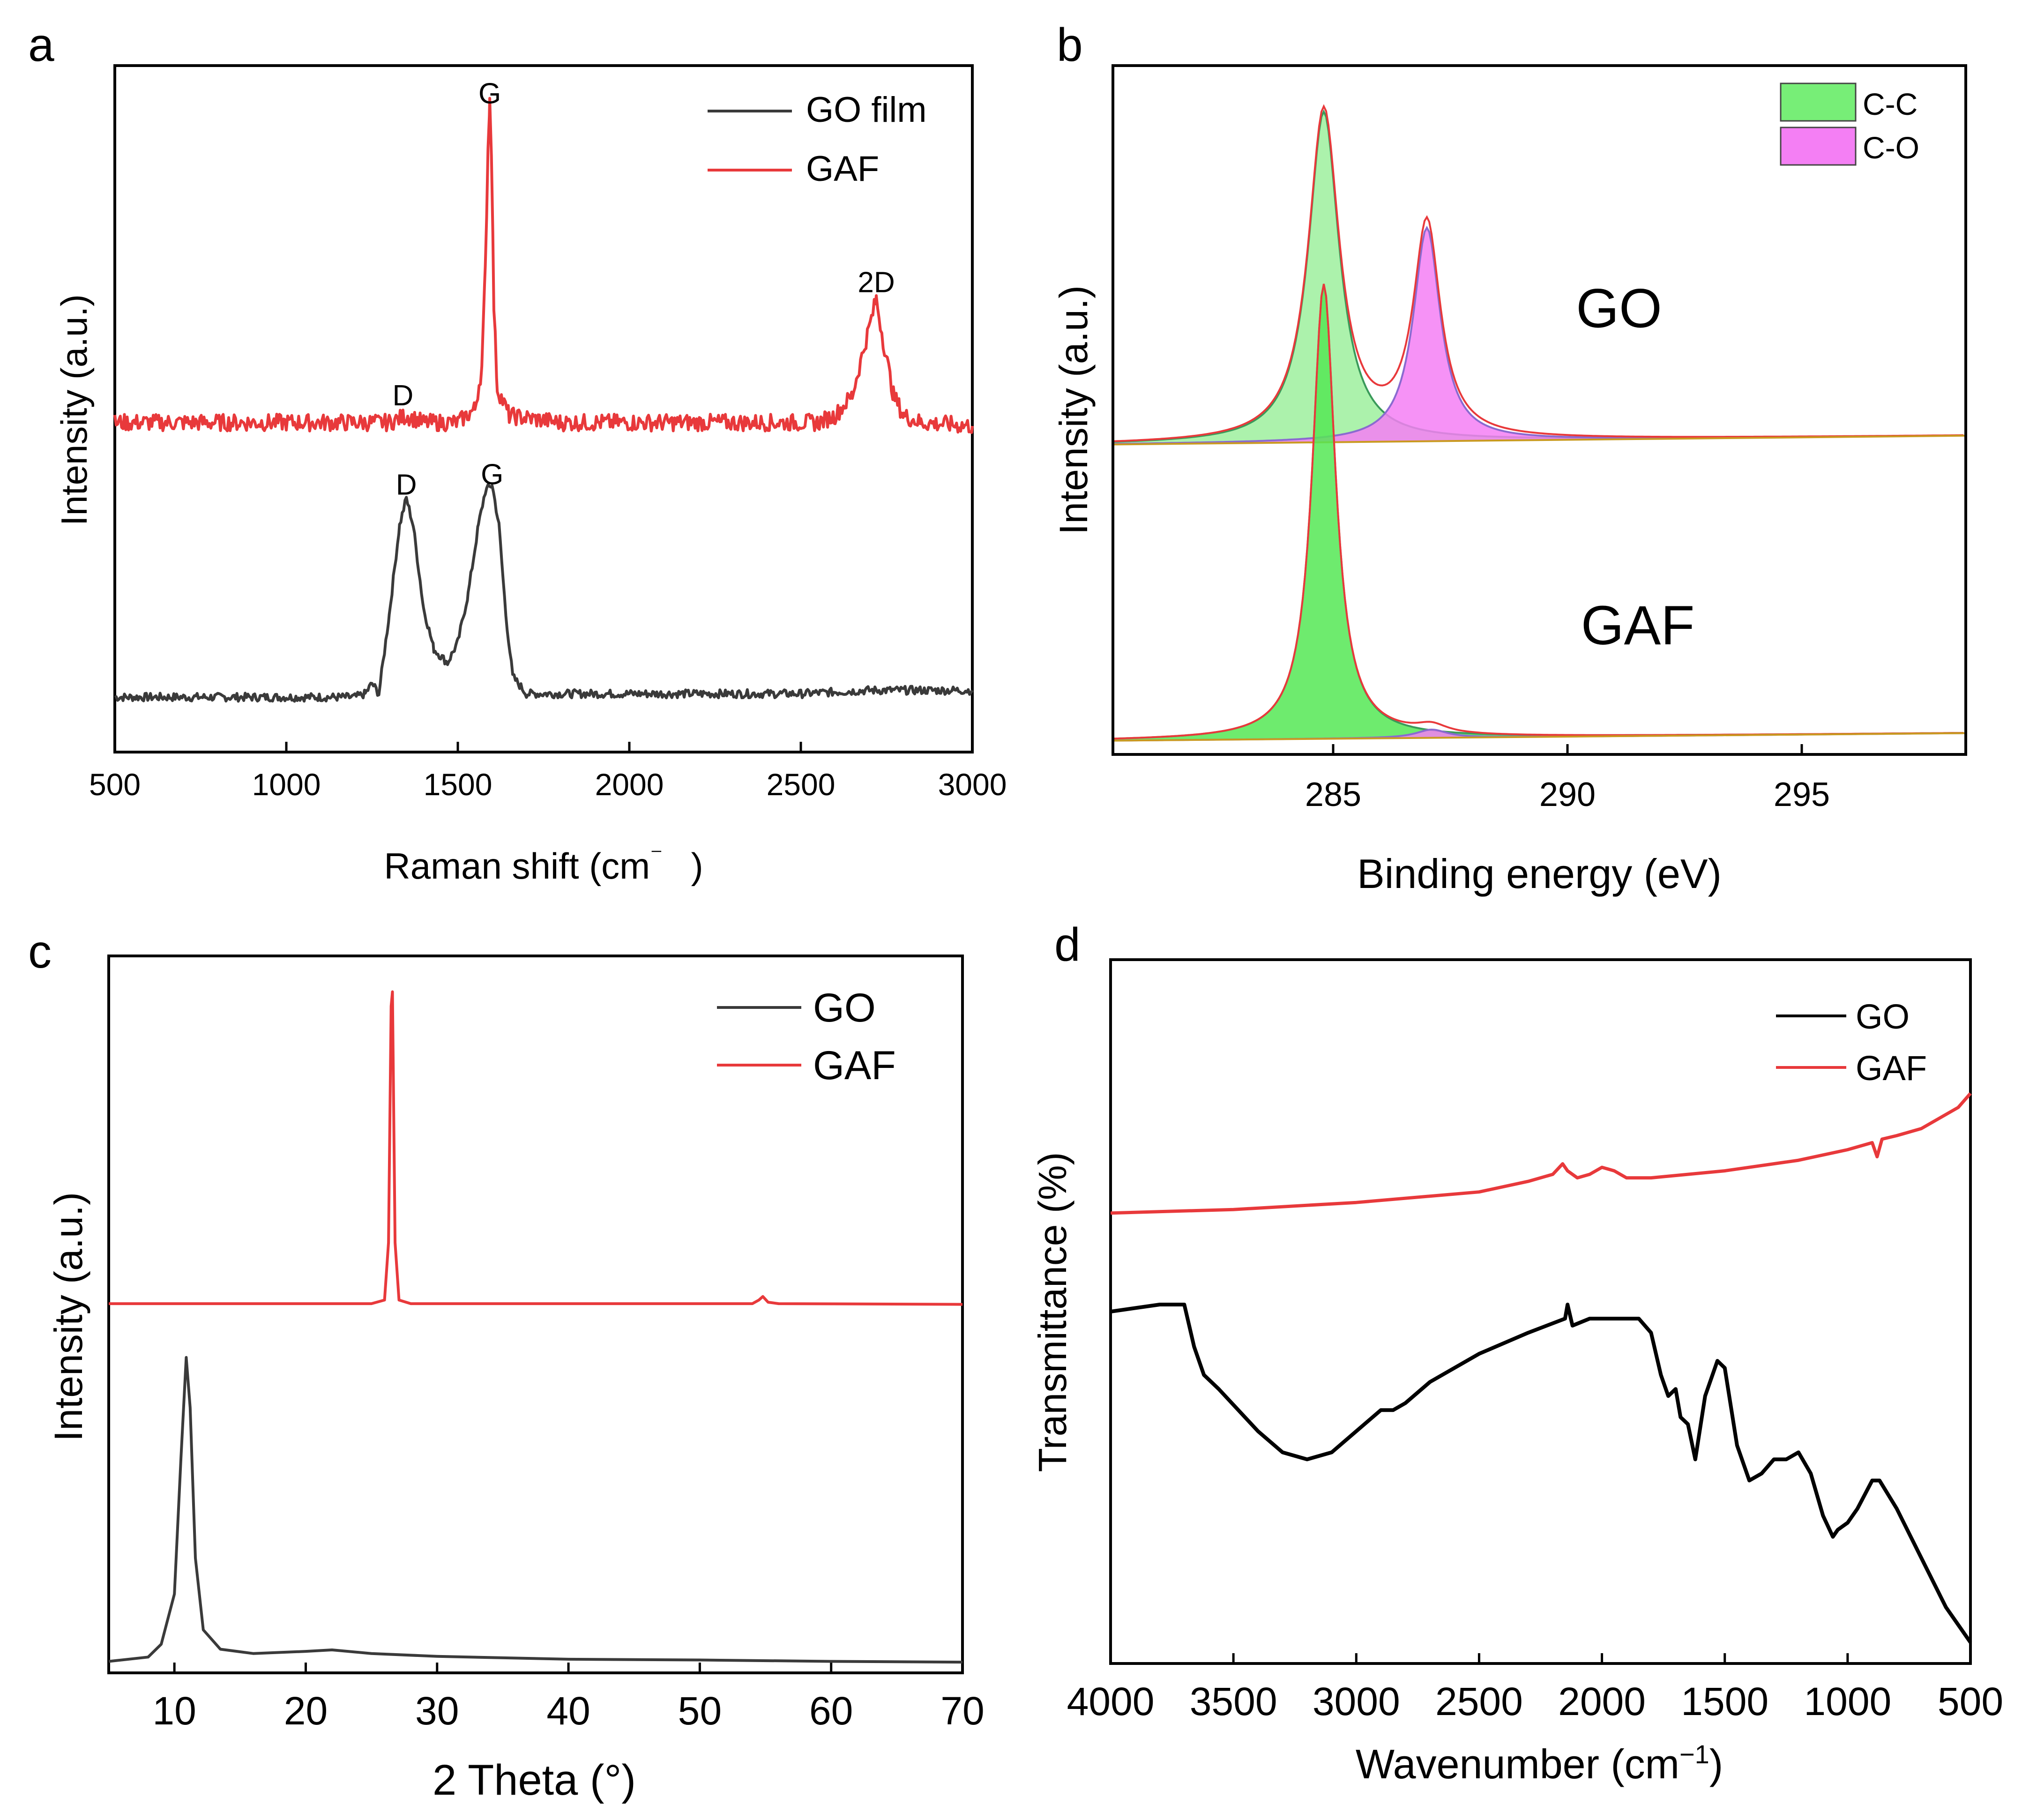  Describe the element at coordinates (817, 139) in the screenshot. I see `legend-a: GO film GAF` at that location.